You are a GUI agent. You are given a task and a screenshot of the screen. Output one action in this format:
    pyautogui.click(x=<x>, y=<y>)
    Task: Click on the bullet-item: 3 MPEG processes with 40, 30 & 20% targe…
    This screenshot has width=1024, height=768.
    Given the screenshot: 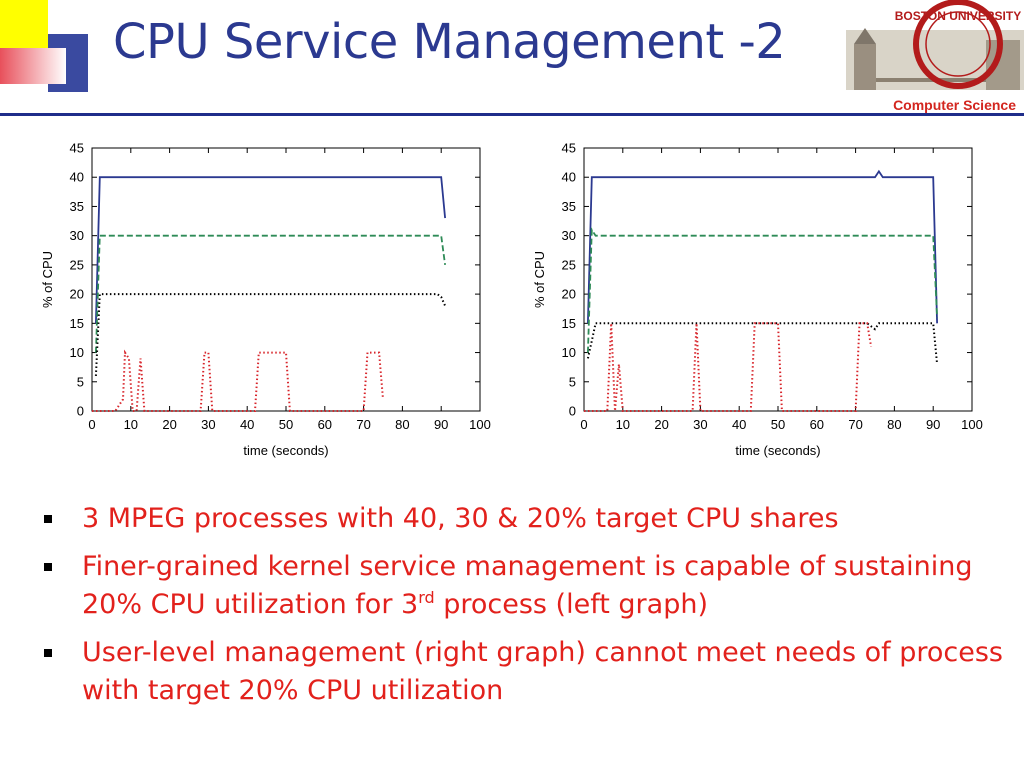 What is the action you would take?
    pyautogui.click(x=524, y=519)
    